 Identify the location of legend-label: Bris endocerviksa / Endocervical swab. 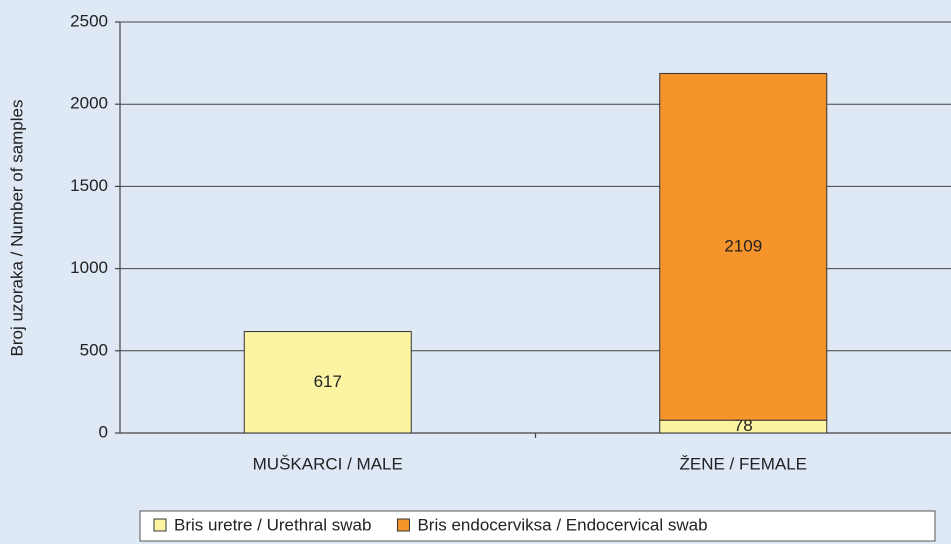
(562, 524).